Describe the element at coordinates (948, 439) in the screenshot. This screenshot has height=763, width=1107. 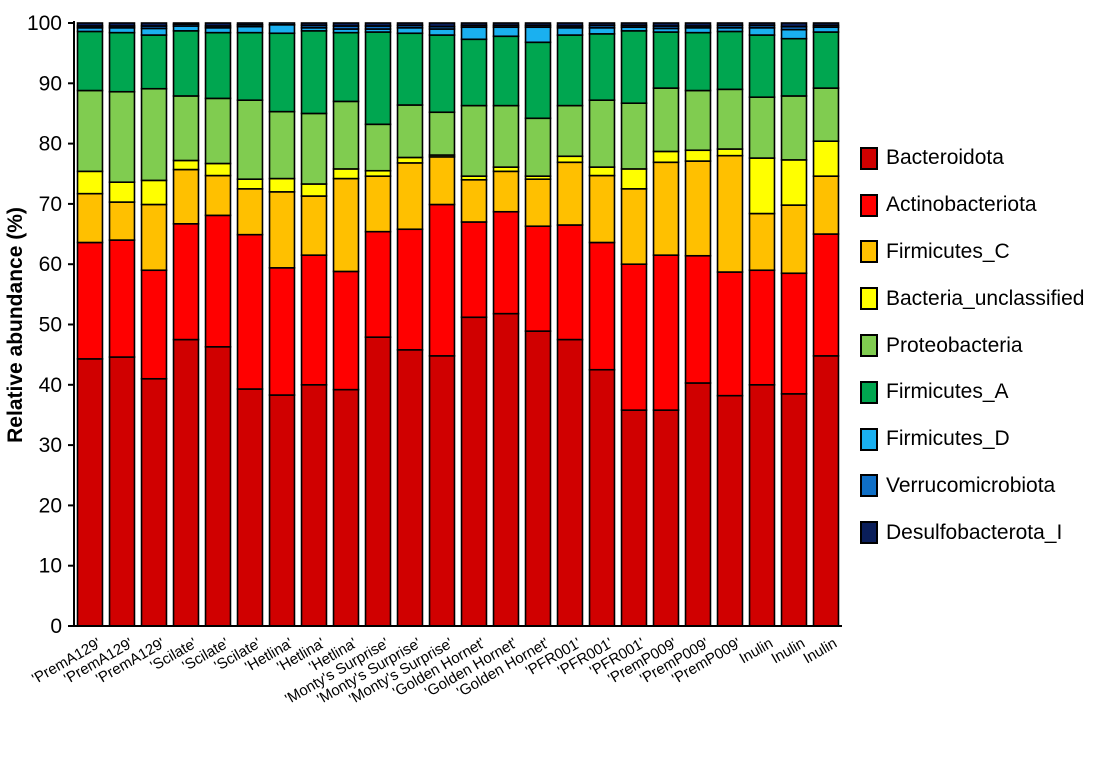
I see `legend-label-6: Firmicutes_D` at that location.